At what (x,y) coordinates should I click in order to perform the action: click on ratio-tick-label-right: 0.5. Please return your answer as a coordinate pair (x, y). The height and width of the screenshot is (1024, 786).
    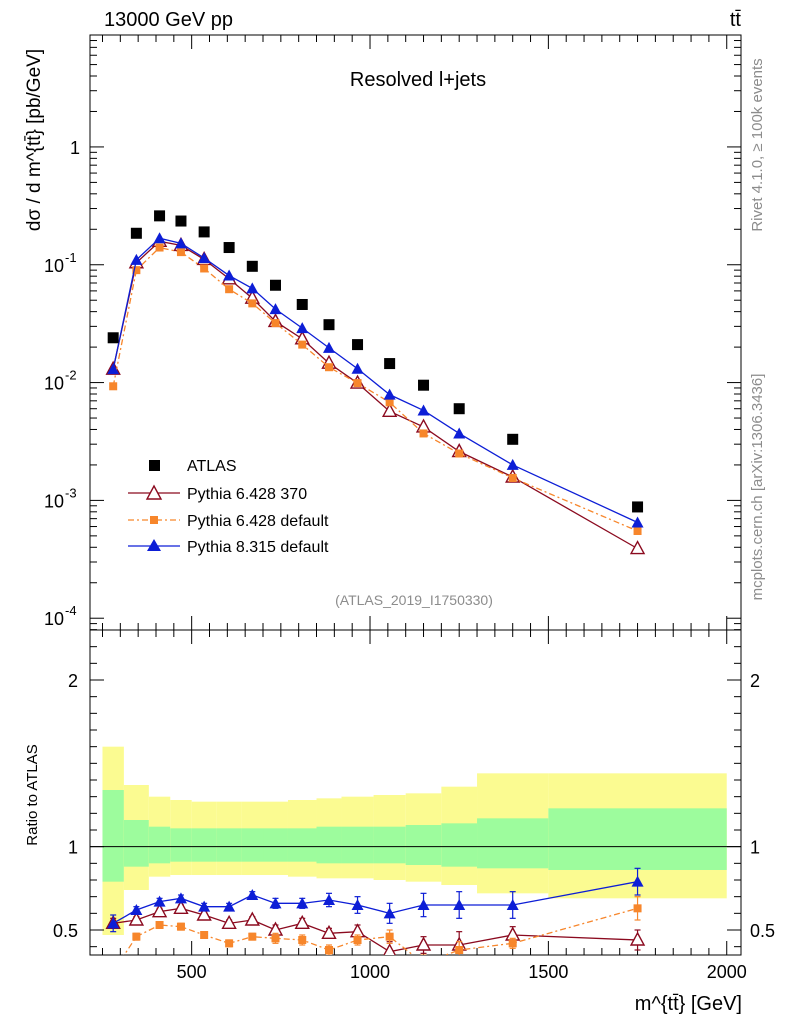
    Looking at the image, I should click on (762, 931).